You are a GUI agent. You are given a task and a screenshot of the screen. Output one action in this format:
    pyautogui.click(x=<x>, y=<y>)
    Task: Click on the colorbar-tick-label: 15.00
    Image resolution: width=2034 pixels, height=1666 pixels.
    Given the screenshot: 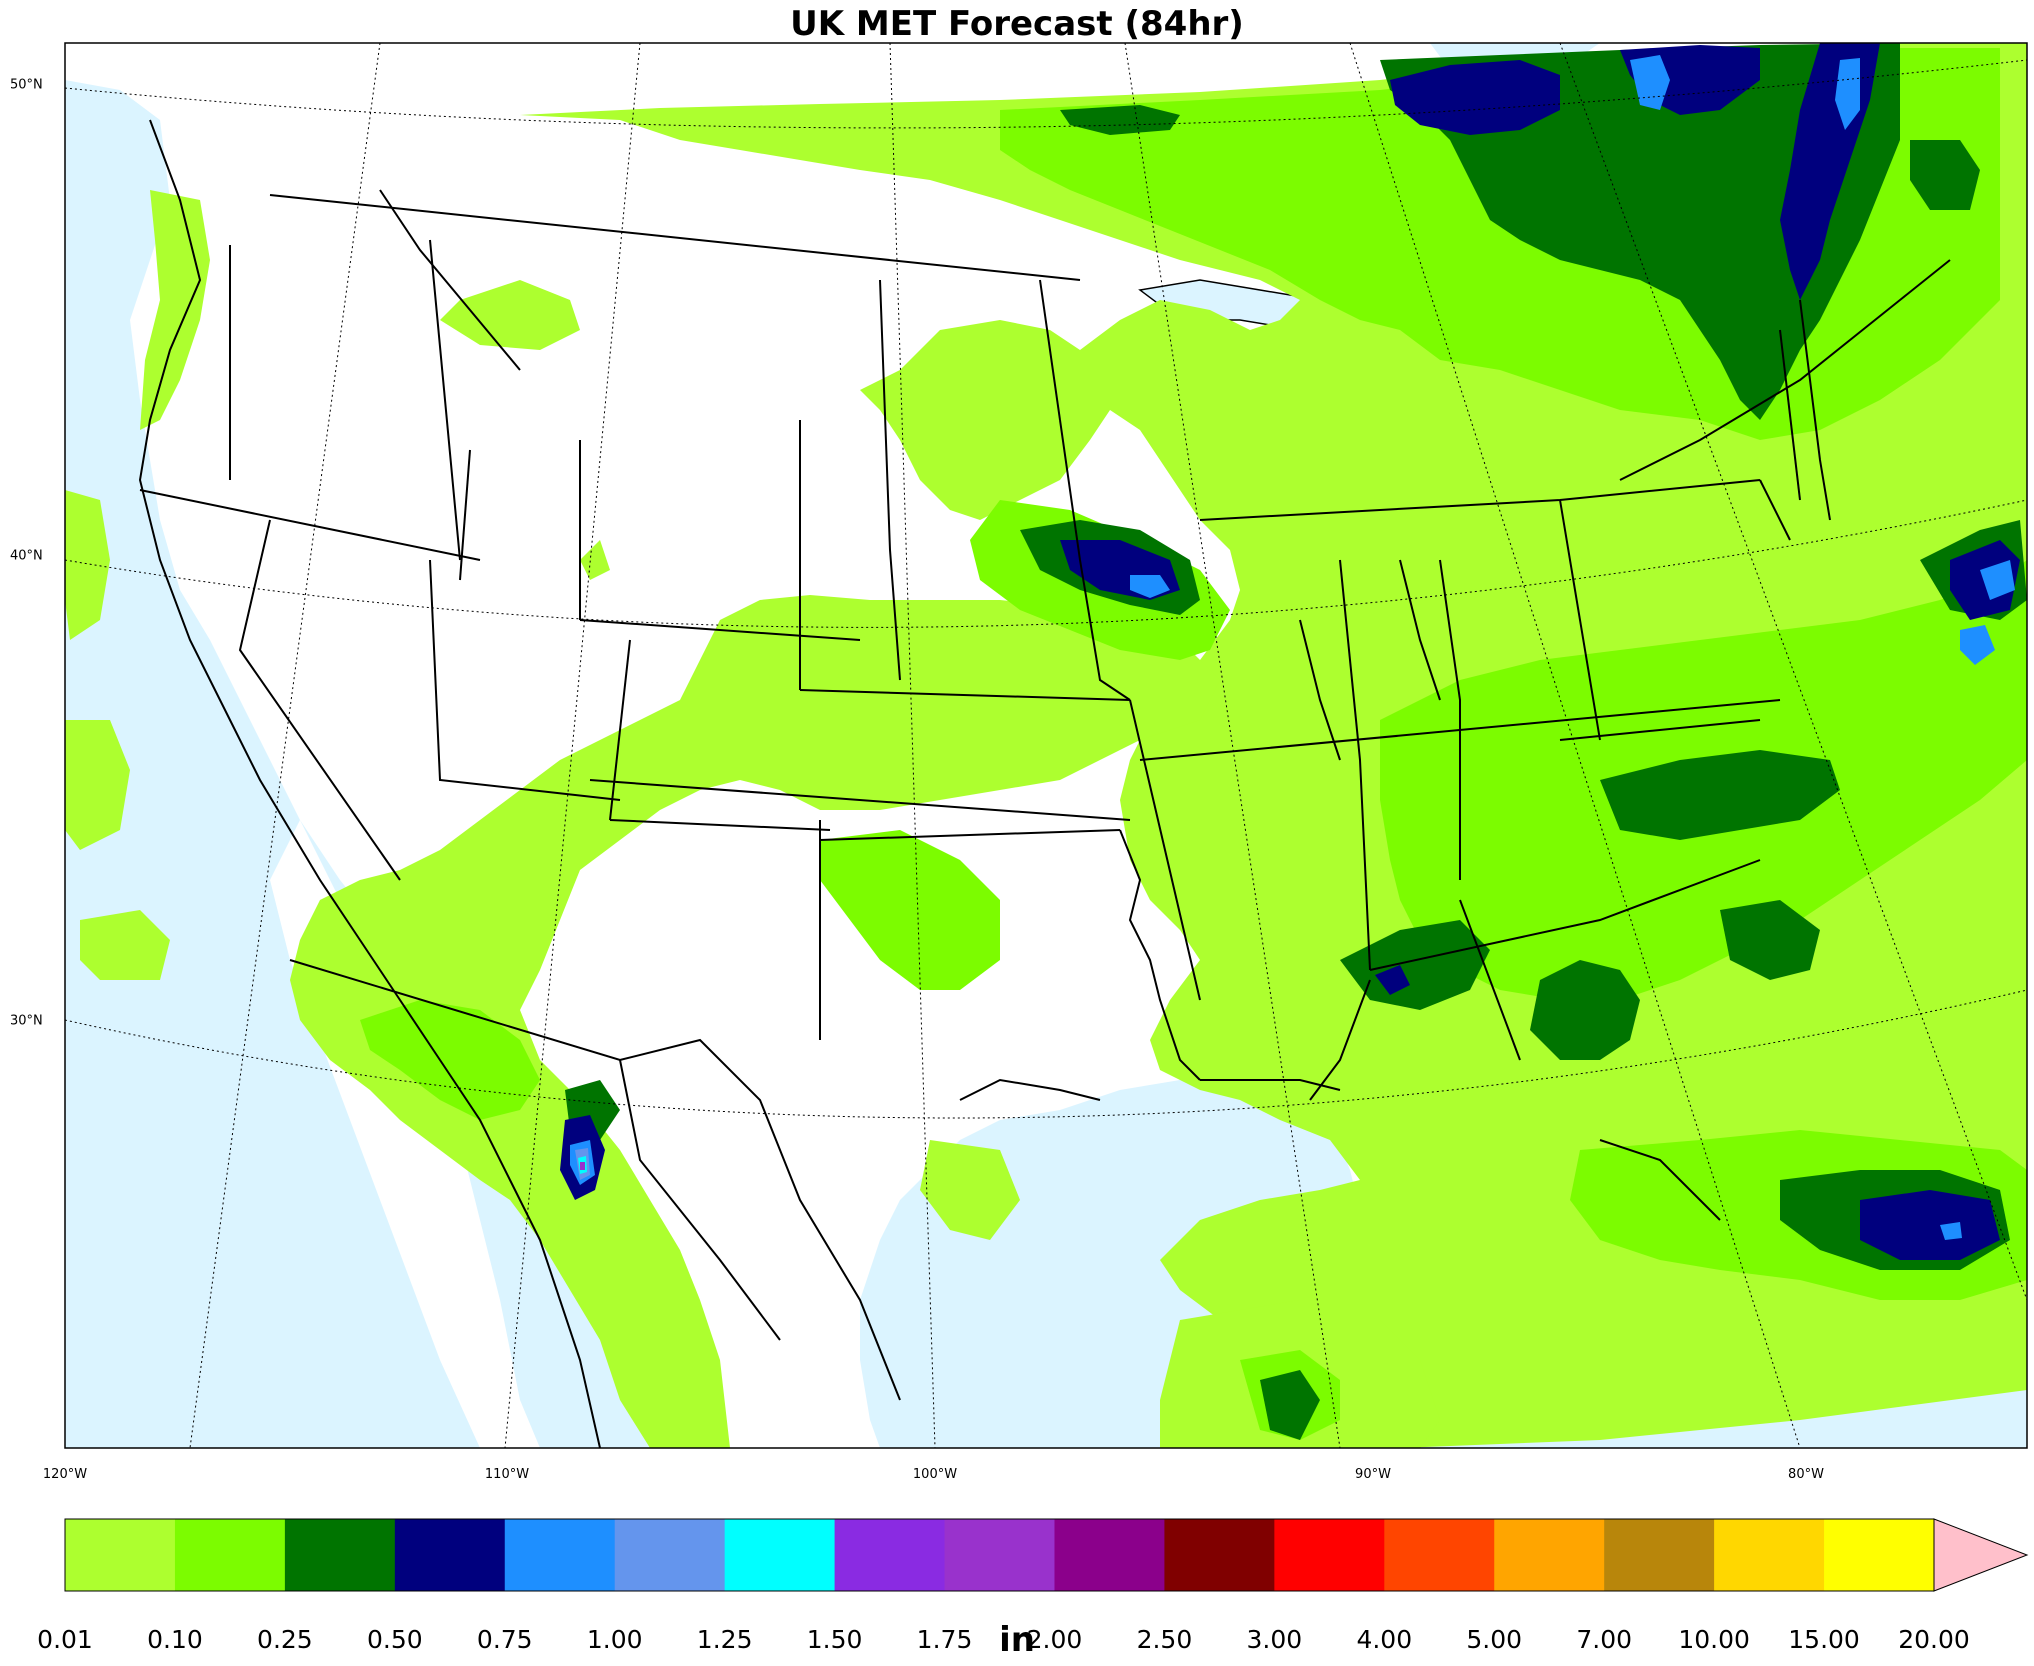 What is the action you would take?
    pyautogui.click(x=1824, y=1639)
    